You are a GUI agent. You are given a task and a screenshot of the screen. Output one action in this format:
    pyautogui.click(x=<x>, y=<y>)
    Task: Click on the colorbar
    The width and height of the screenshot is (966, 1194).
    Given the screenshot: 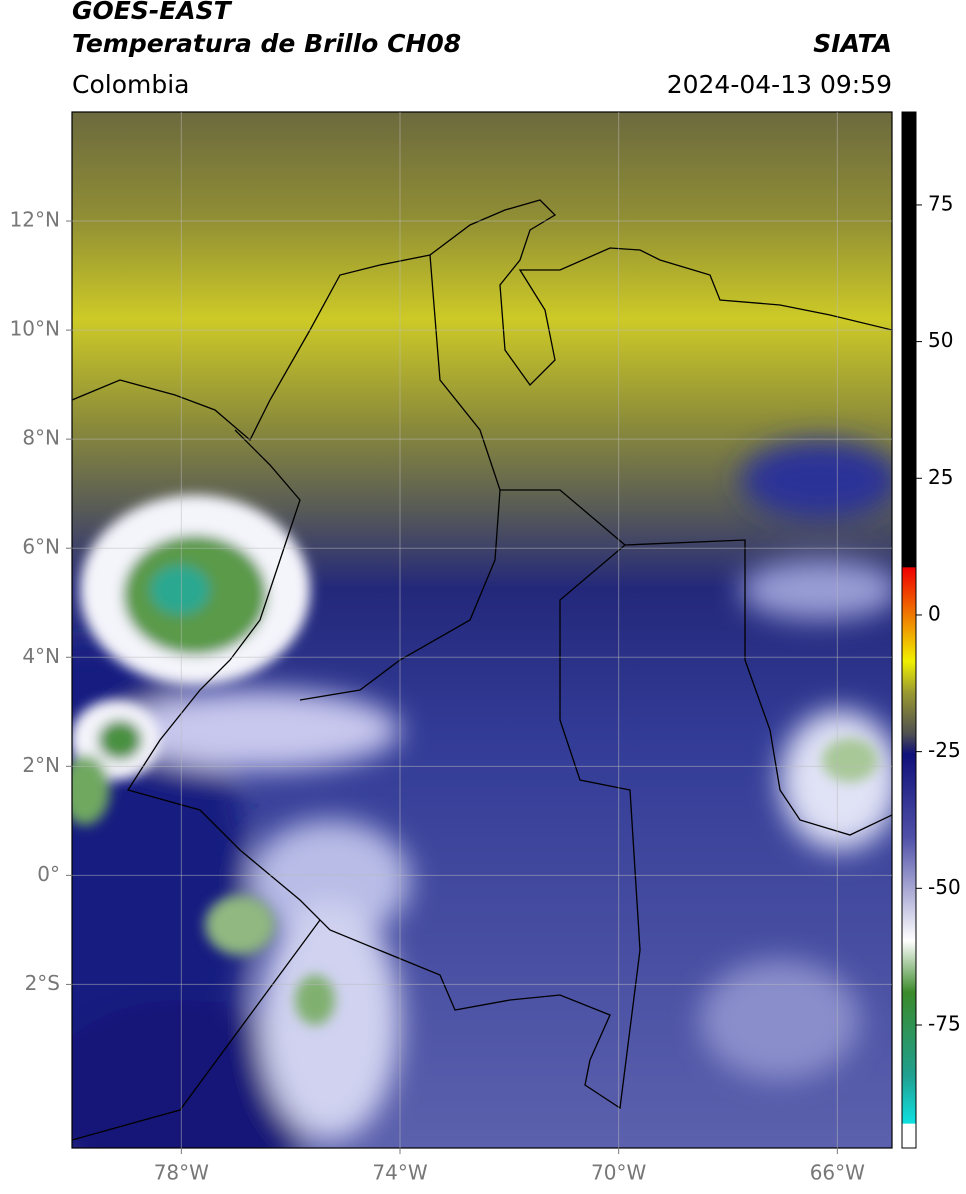 What is the action you would take?
    pyautogui.click(x=909, y=630)
    